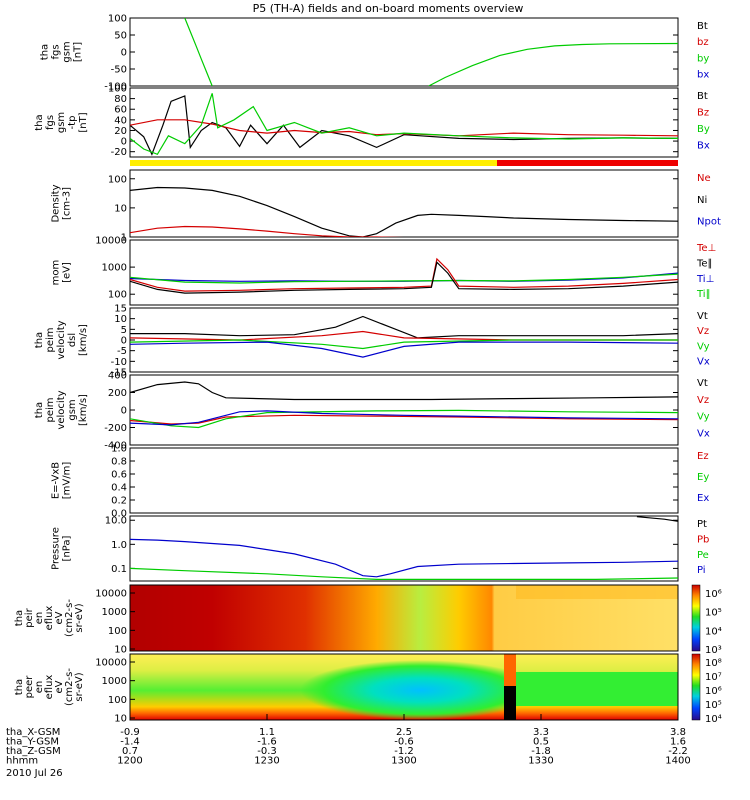  Describe the element at coordinates (404, 327) in the screenshot. I see `series-Vt` at that location.